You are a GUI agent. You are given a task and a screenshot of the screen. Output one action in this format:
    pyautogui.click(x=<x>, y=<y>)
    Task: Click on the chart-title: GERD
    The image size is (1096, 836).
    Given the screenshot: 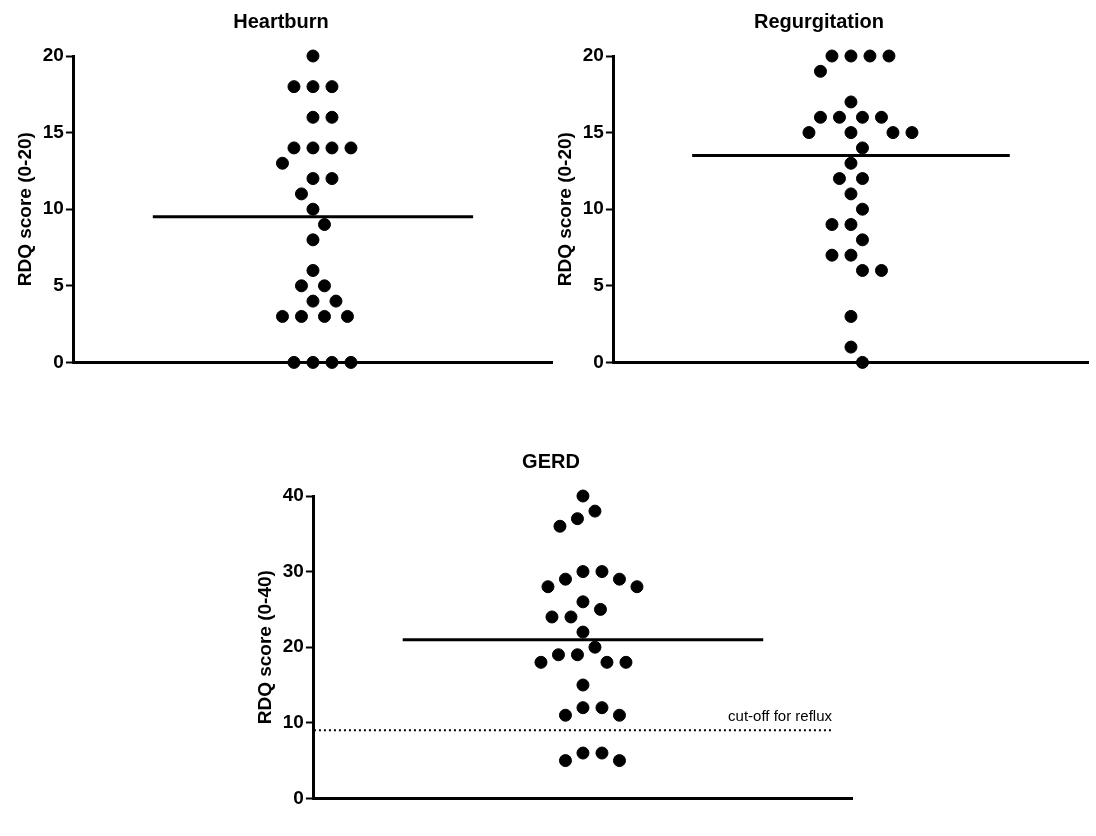 What is the action you would take?
    pyautogui.click(x=551, y=460)
    